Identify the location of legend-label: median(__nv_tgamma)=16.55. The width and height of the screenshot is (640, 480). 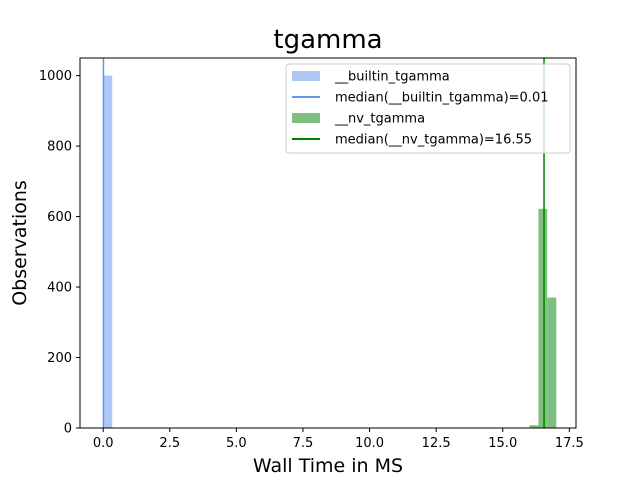
(433, 140).